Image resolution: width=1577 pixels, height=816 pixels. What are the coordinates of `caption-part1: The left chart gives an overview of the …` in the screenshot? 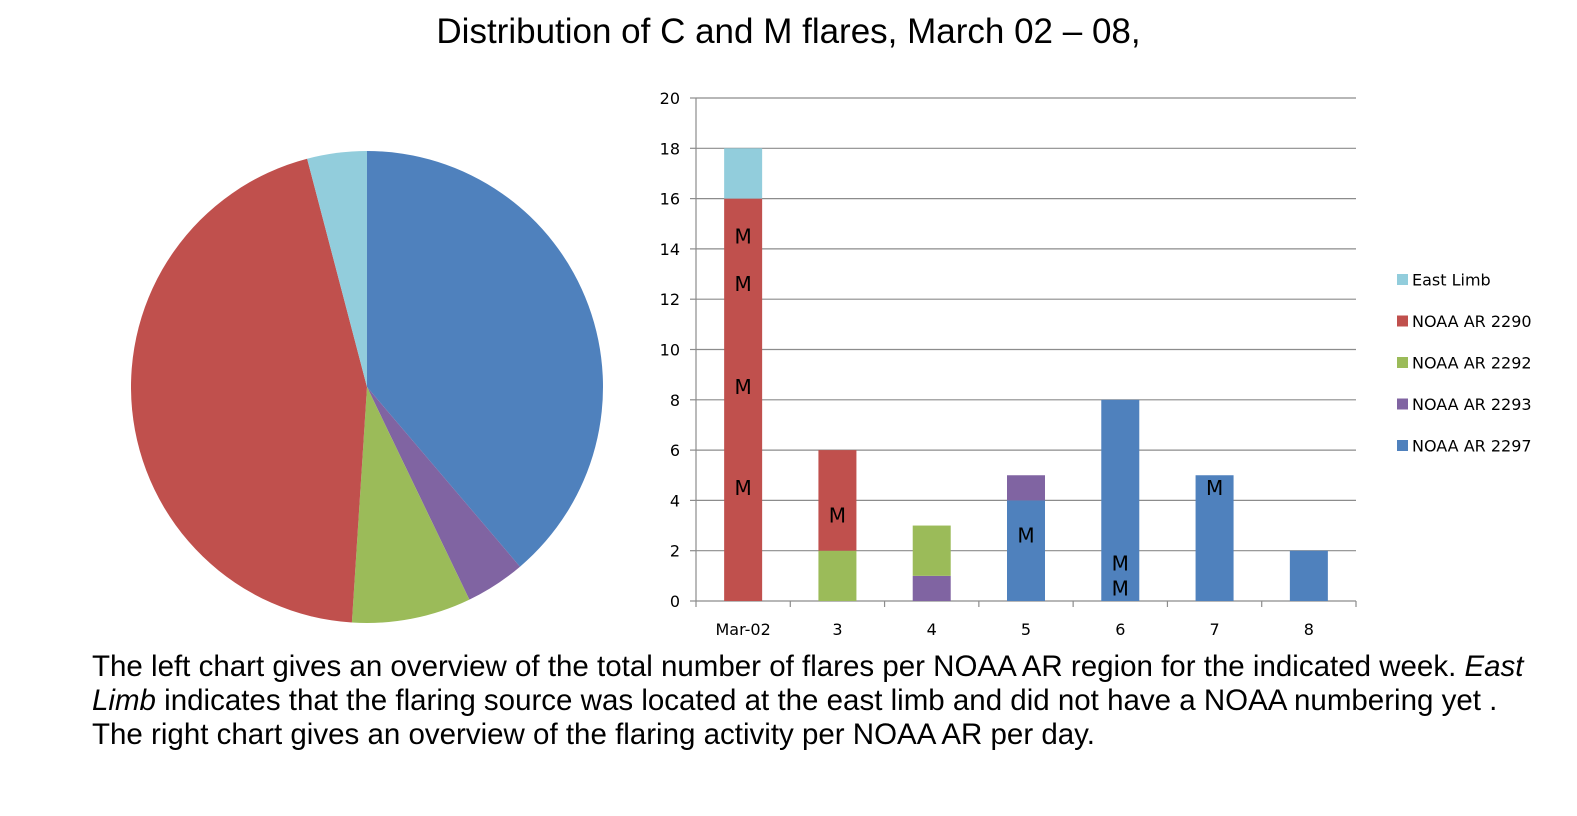 It's located at (778, 666).